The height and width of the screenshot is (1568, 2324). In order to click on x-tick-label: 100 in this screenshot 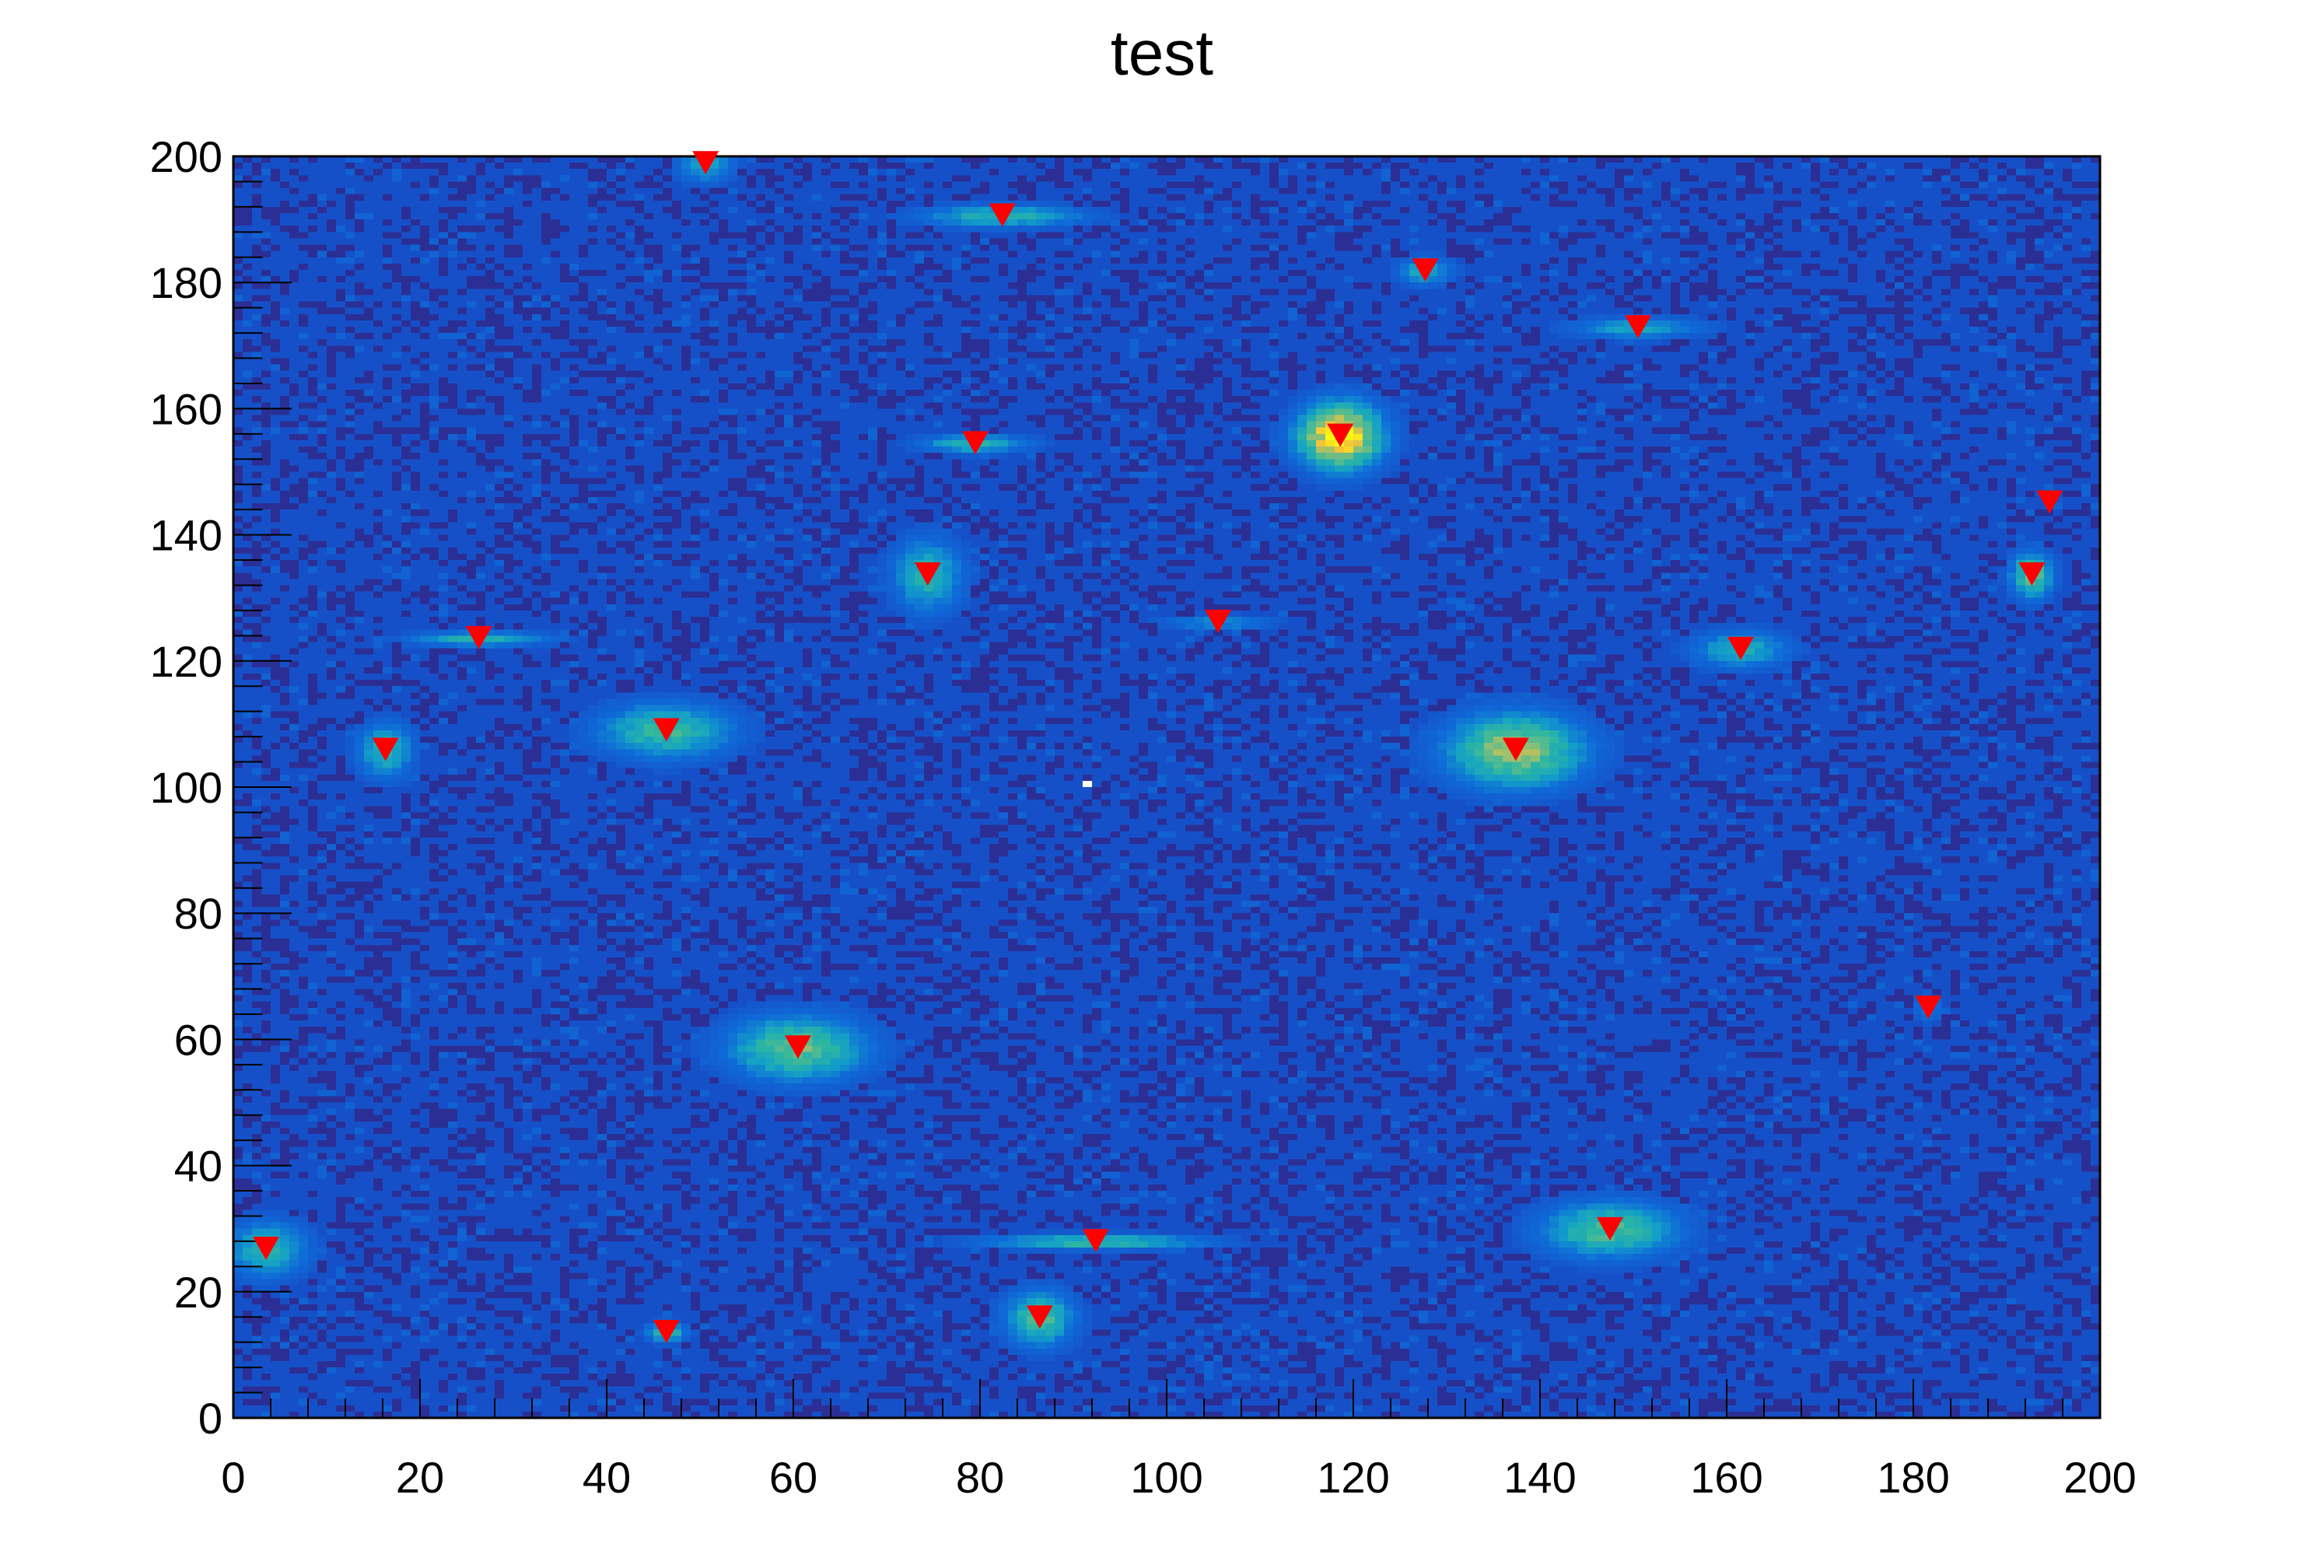, I will do `click(1166, 1478)`.